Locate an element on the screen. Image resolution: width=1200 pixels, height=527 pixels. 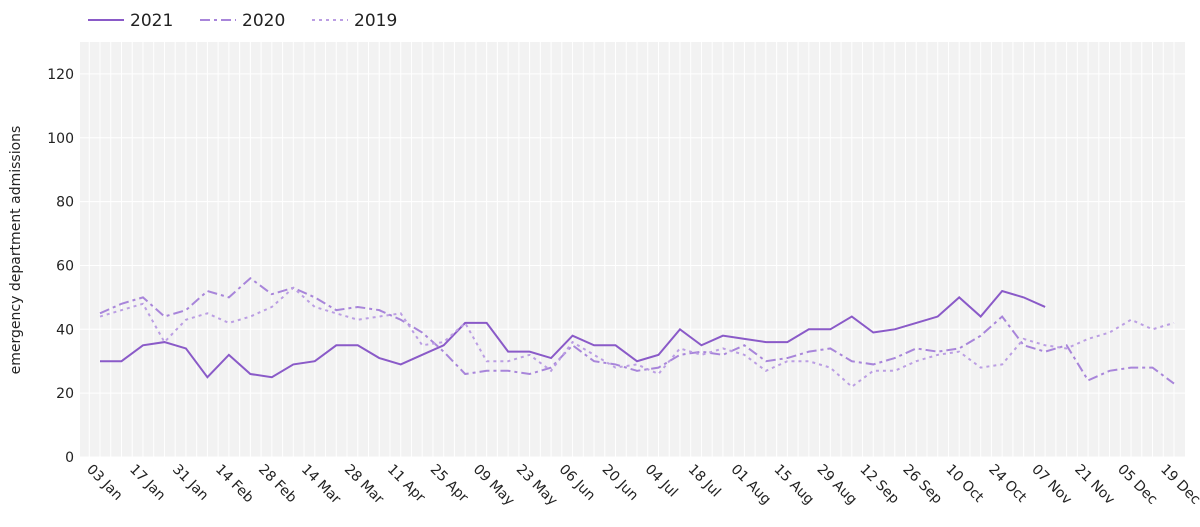
x-tick-label: 15 Aug is located at coordinates (794, 485).